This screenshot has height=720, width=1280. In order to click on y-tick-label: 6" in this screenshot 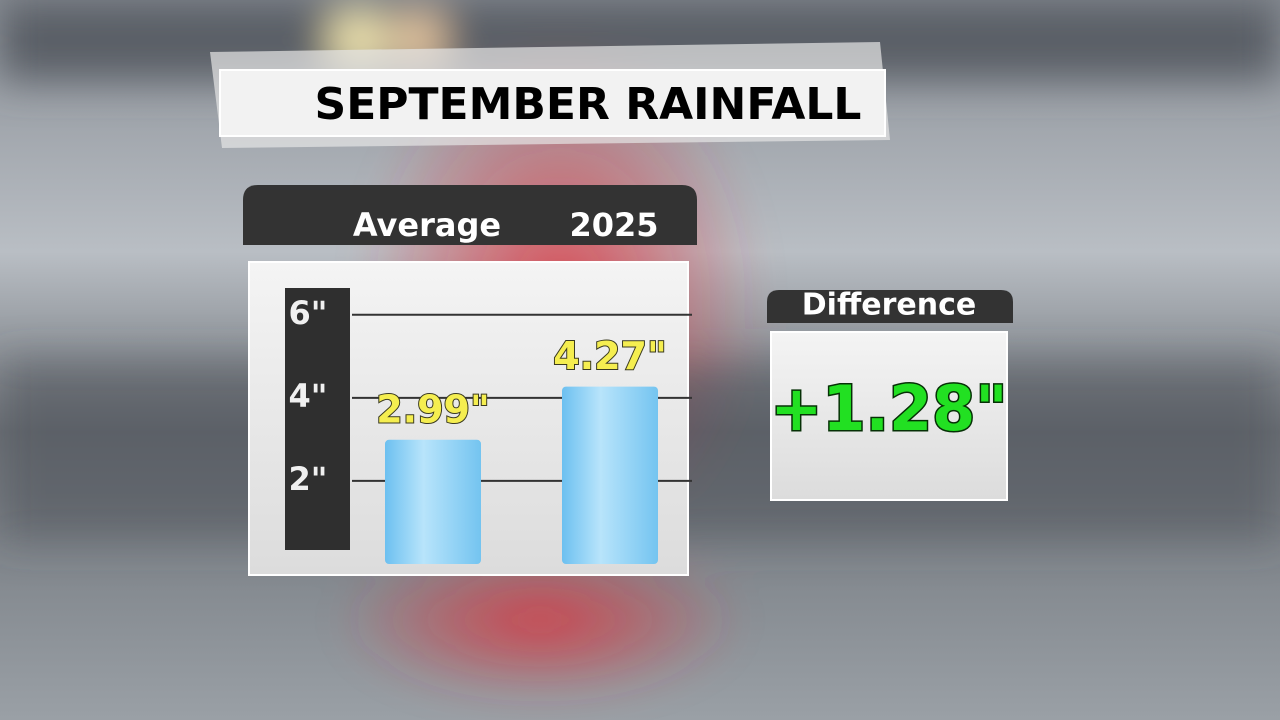, I will do `click(308, 313)`.